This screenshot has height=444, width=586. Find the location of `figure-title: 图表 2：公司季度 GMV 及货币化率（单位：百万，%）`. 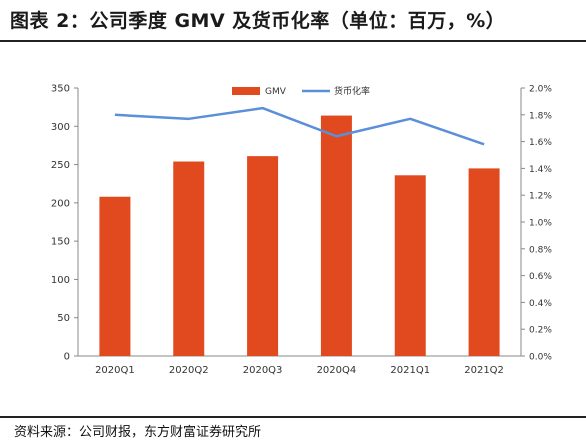

figure-title: 图表 2：公司季度 GMV 及货币化率（单位：百万，%） is located at coordinates (258, 21).